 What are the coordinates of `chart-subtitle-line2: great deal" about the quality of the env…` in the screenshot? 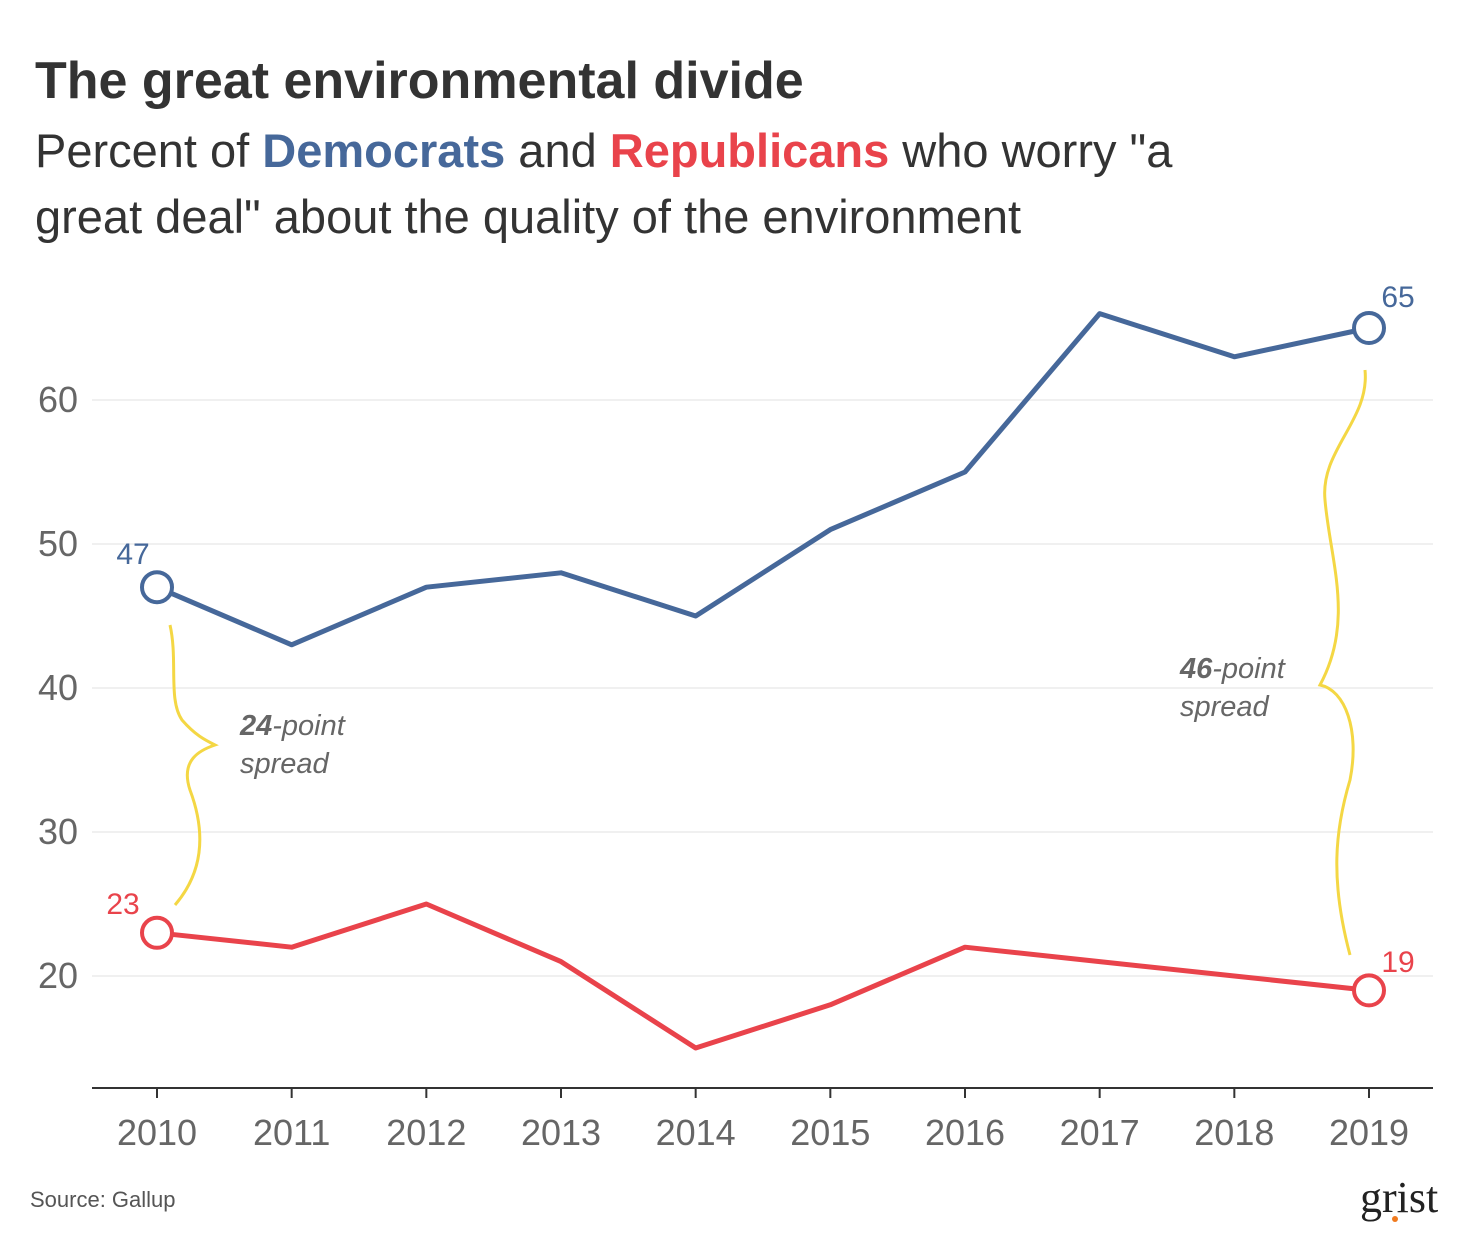 It's located at (528, 216).